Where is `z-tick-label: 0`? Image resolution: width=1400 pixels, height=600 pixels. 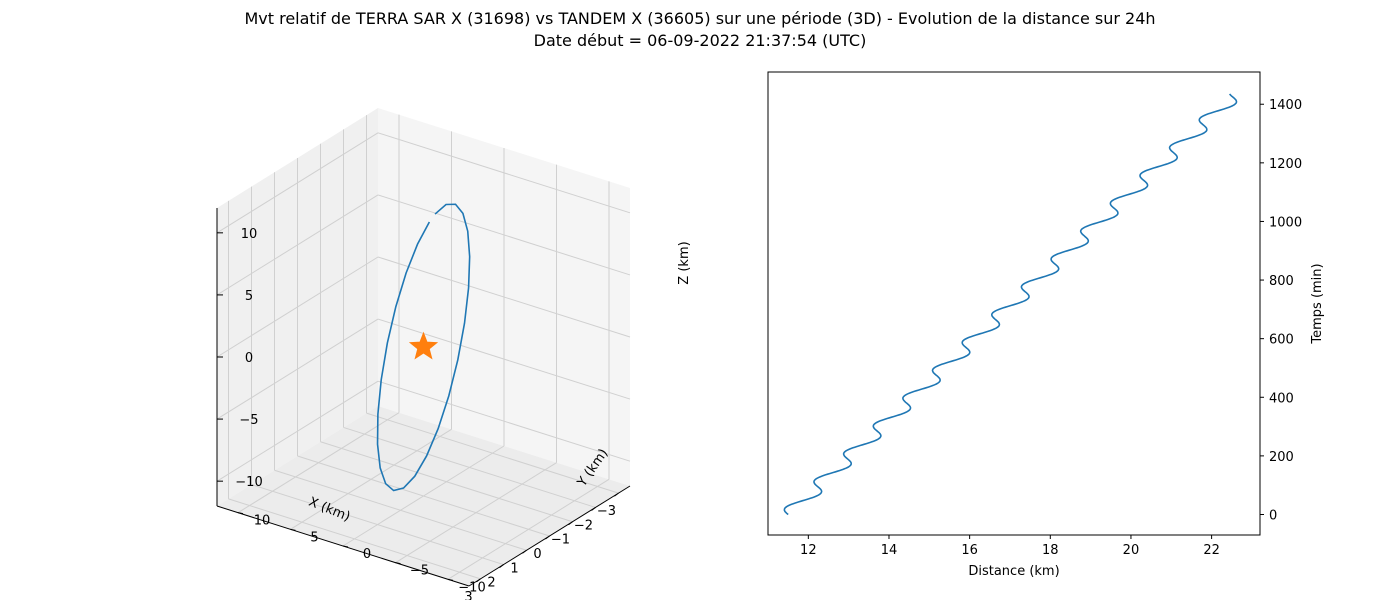 z-tick-label: 0 is located at coordinates (249, 358).